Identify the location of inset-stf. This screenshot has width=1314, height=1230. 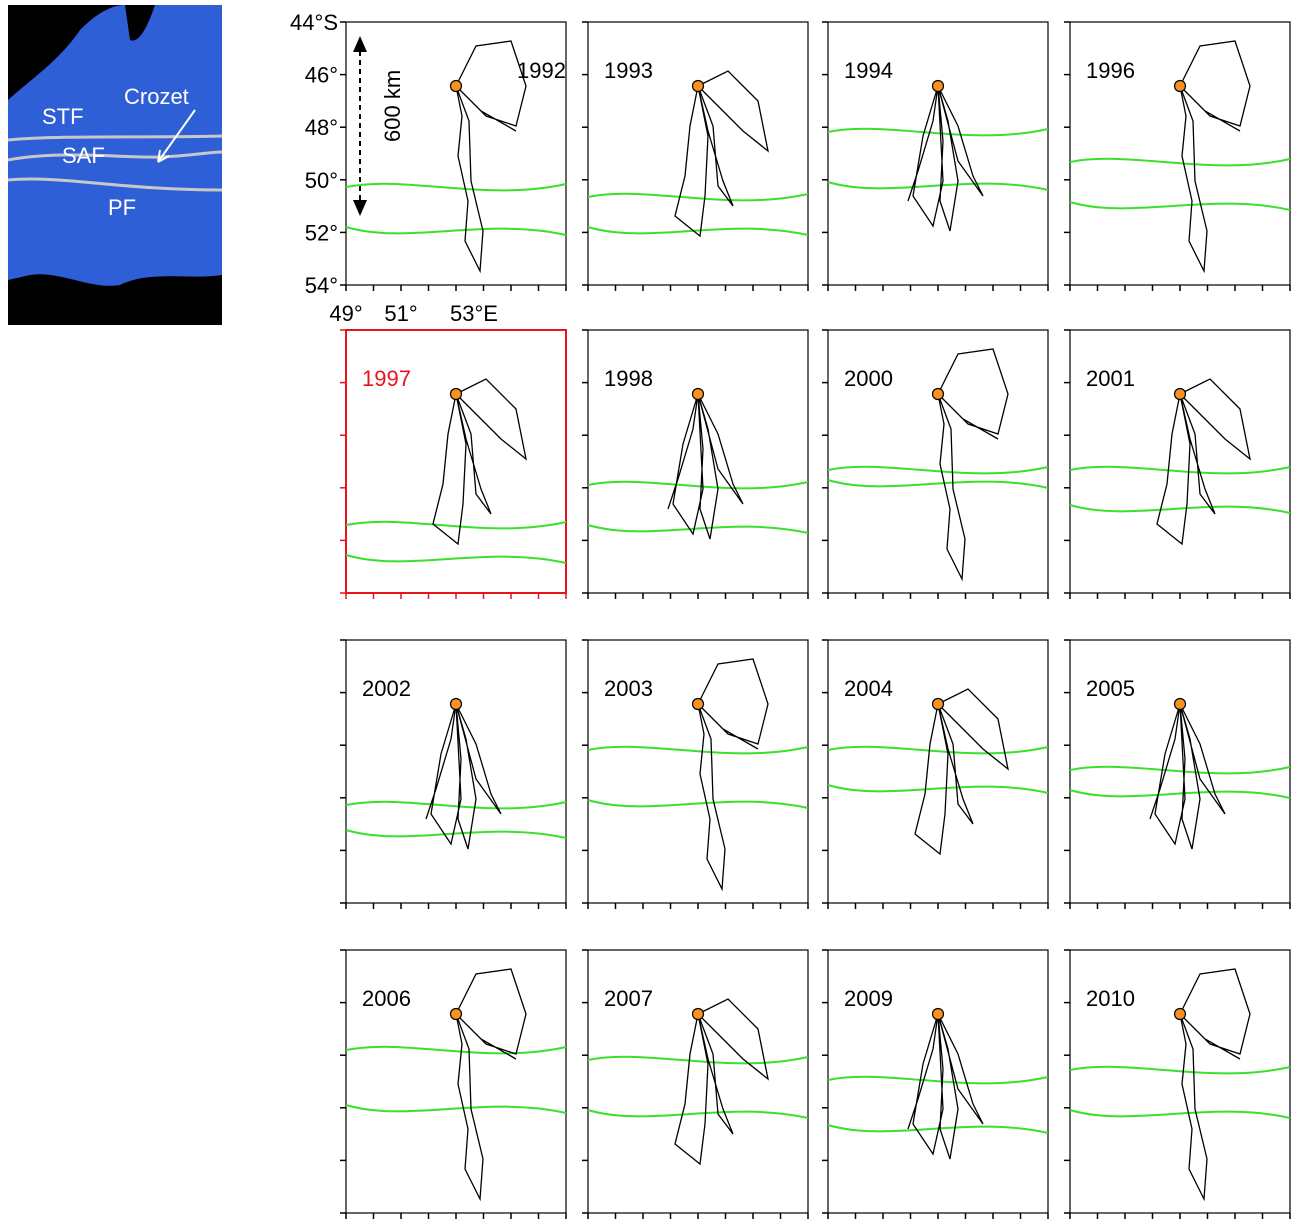
(115, 138).